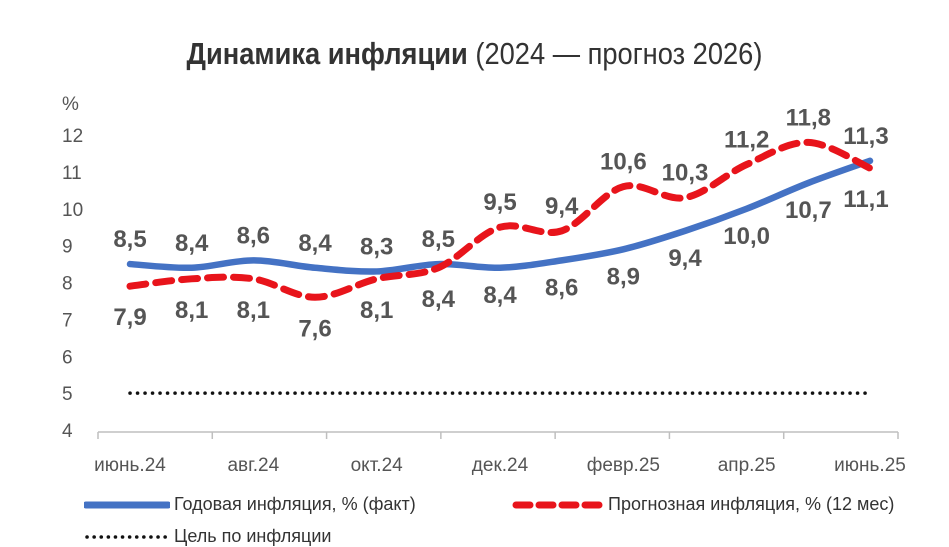 This screenshot has width=949, height=547. Describe the element at coordinates (558, 504) in the screenshot. I see `legend-swatch-forecast` at that location.